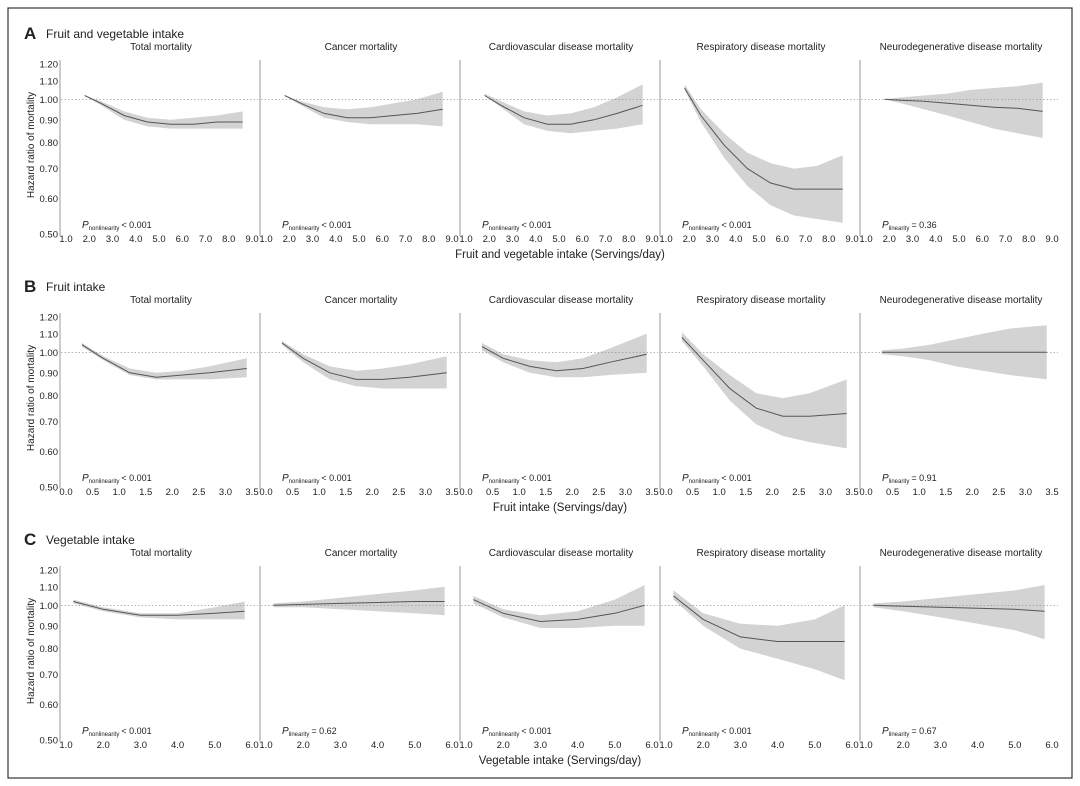  What do you see at coordinates (49, 741) in the screenshot?
I see `y-tick-label: 0.50` at bounding box center [49, 741].